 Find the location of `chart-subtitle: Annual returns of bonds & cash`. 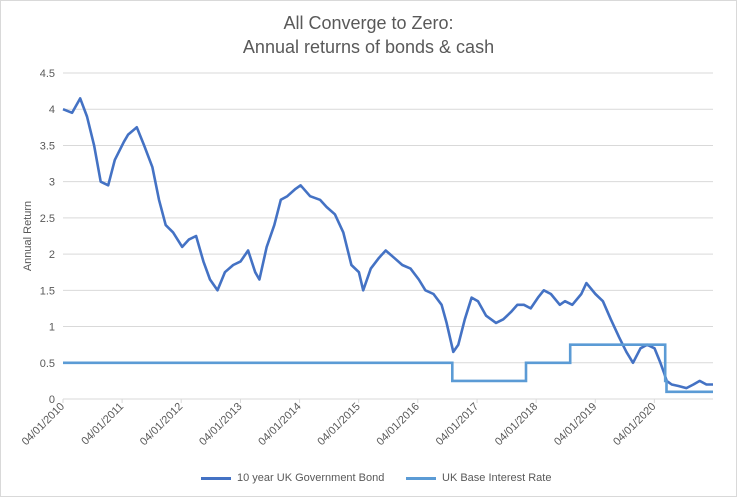

chart-subtitle: Annual returns of bonds & cash is located at coordinates (368, 47).